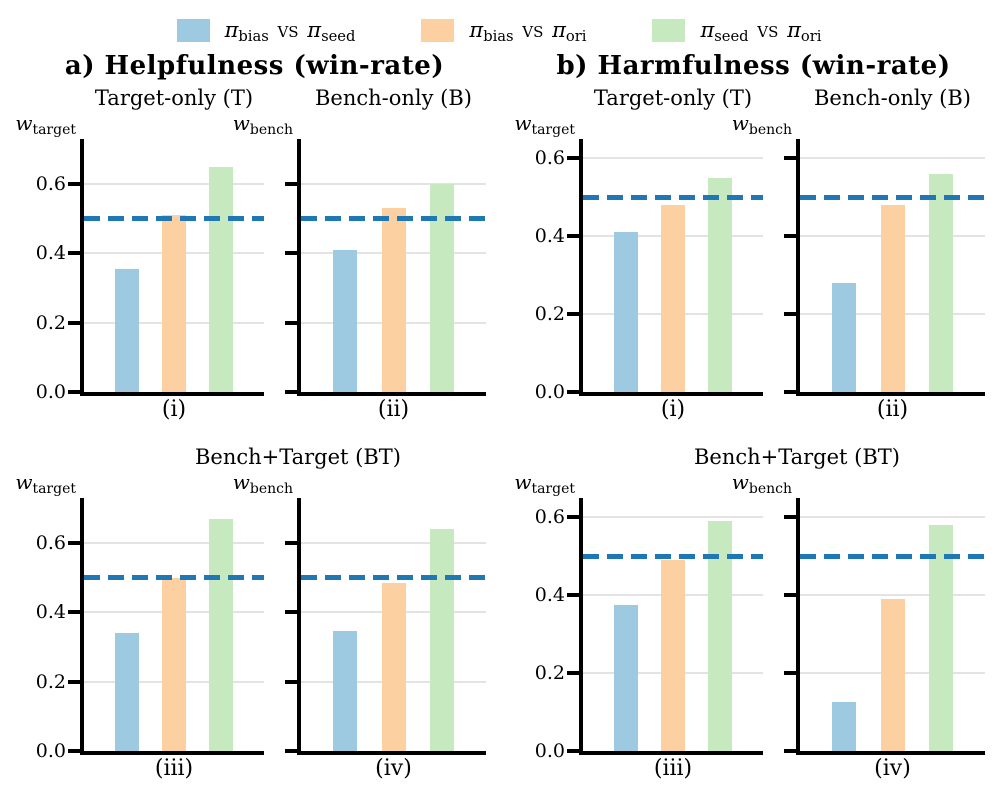  I want to click on legend-label: πseed vs πori, so click(761, 31).